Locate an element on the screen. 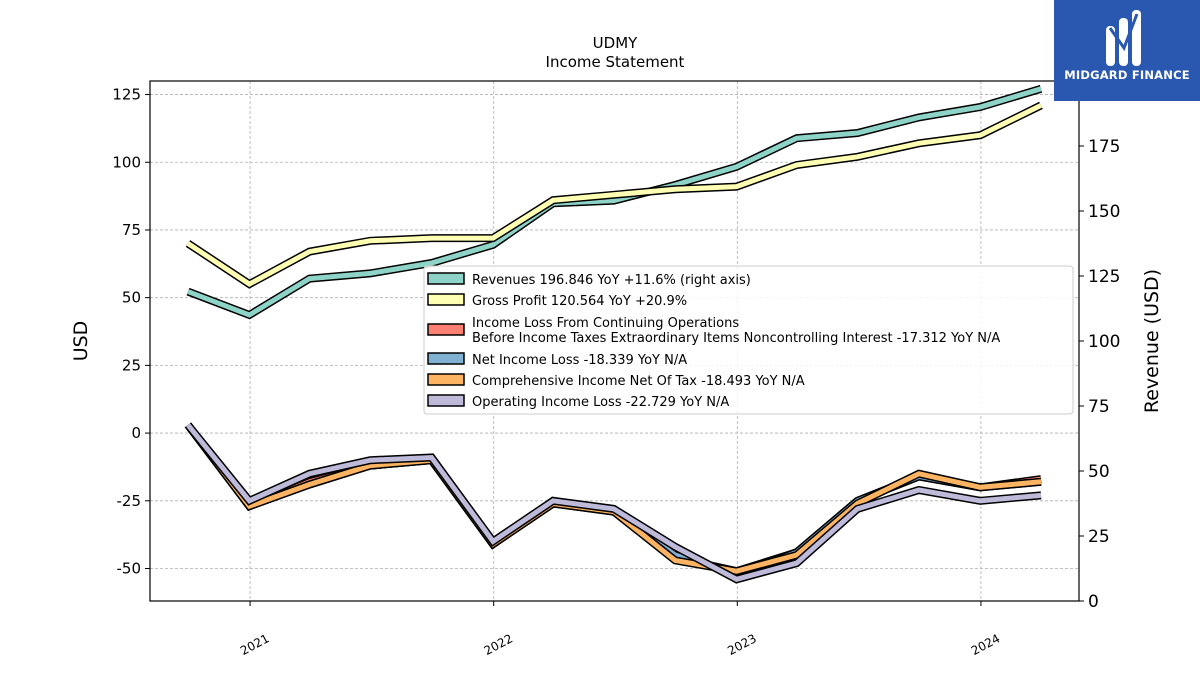 The height and width of the screenshot is (675, 1200). right-tick-label: 125 is located at coordinates (1104, 277).